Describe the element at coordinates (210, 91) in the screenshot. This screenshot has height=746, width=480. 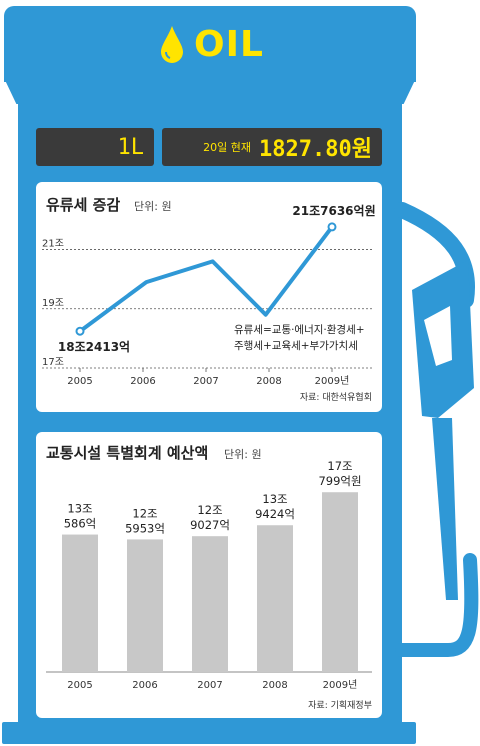
I see `pump-neck` at that location.